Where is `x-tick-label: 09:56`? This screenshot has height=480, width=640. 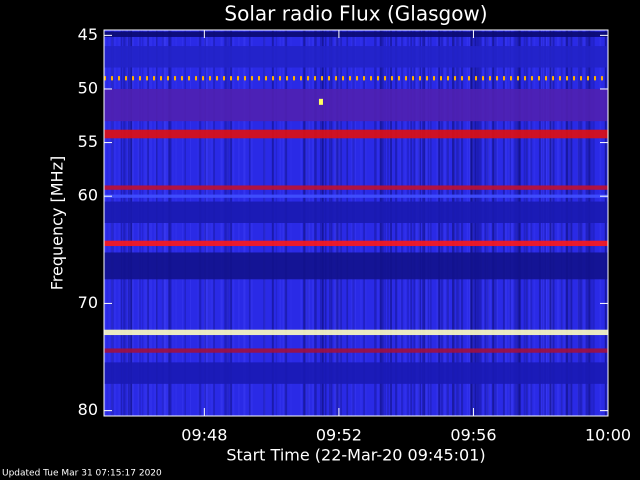 x-tick-label: 09:56 is located at coordinates (473, 435).